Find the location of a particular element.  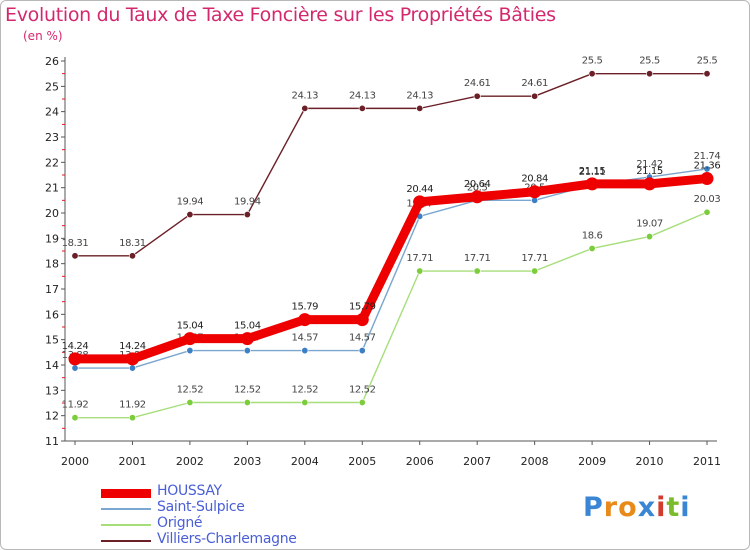

proxiti-logo: Proxiti is located at coordinates (637, 507).